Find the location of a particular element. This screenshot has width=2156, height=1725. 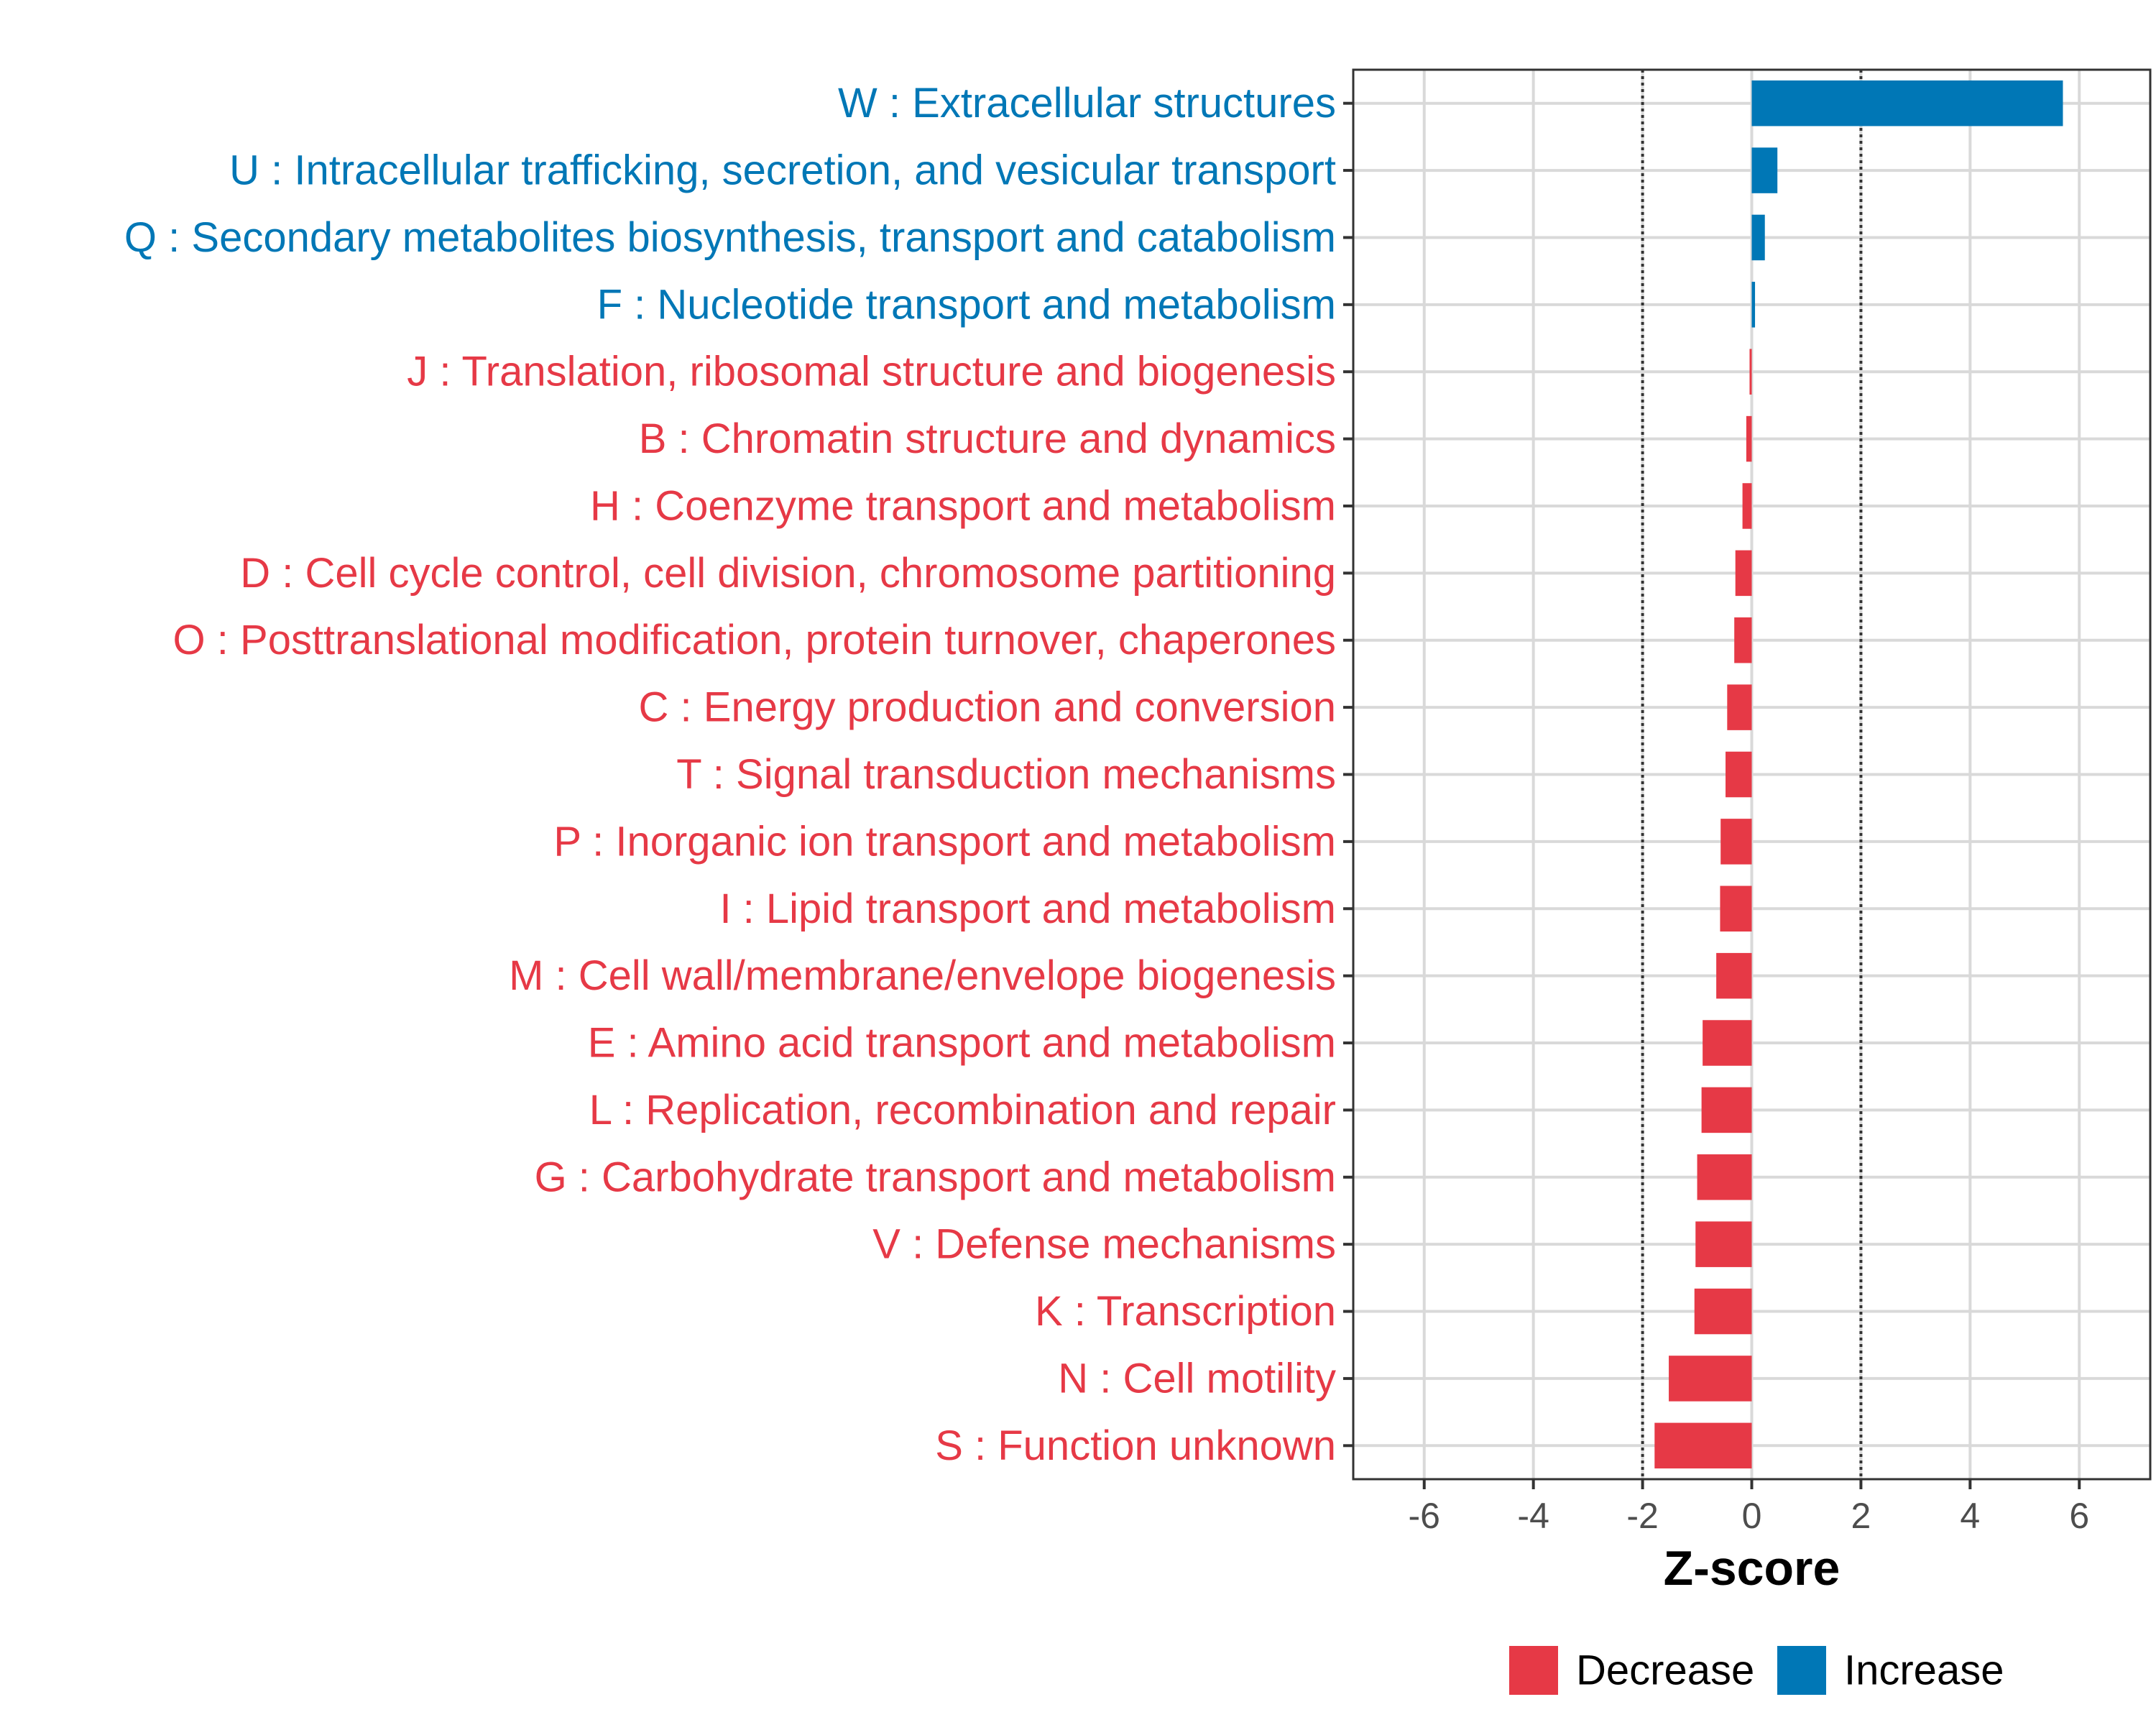

x-tick-label: -2 is located at coordinates (1642, 1516).